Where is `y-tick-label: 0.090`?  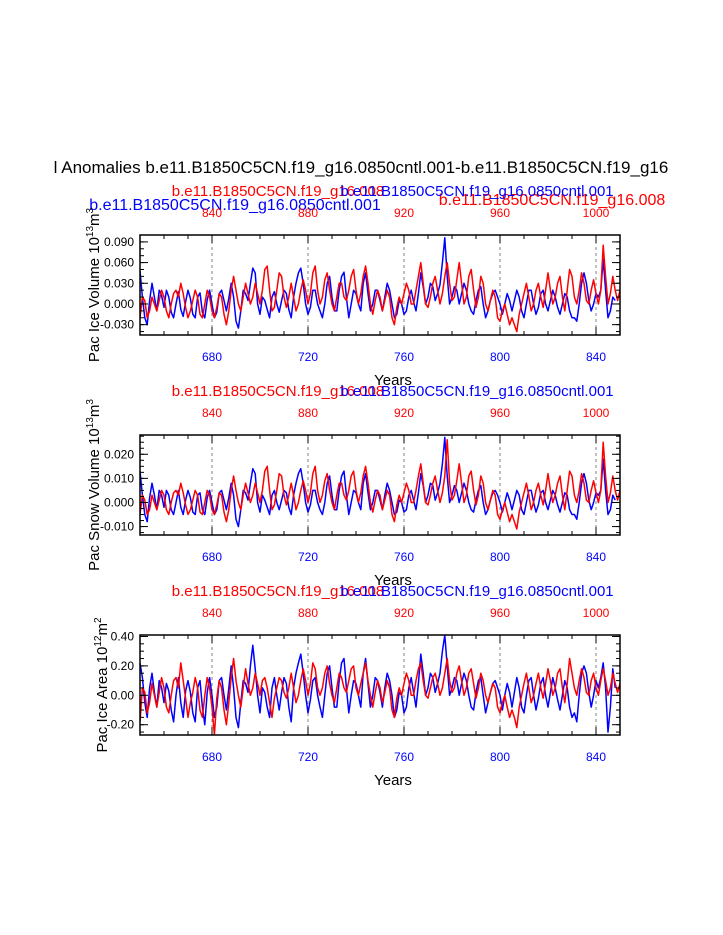 y-tick-label: 0.090 is located at coordinates (119, 242).